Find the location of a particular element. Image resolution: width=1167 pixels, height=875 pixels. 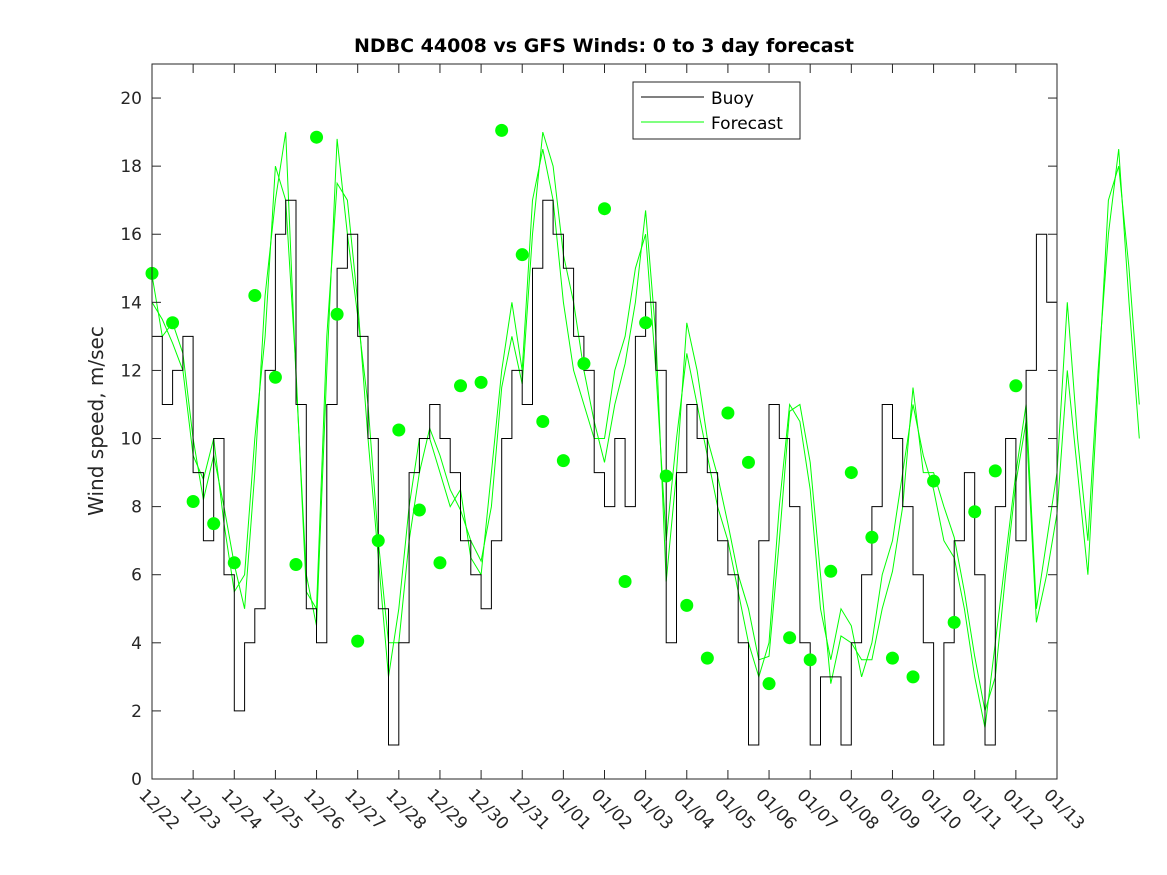

y-tick-label: 14 is located at coordinates (131, 303).